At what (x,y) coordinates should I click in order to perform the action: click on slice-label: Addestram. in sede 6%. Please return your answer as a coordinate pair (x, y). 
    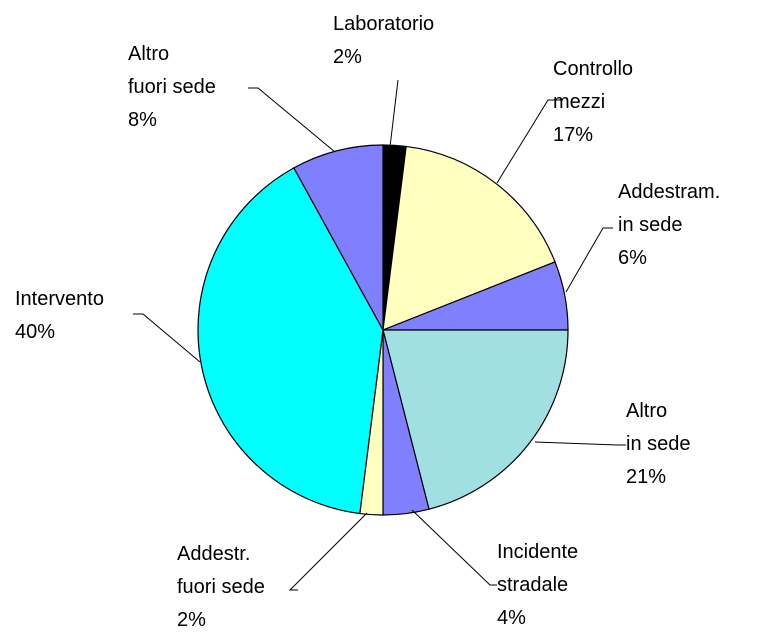
    Looking at the image, I should click on (669, 225).